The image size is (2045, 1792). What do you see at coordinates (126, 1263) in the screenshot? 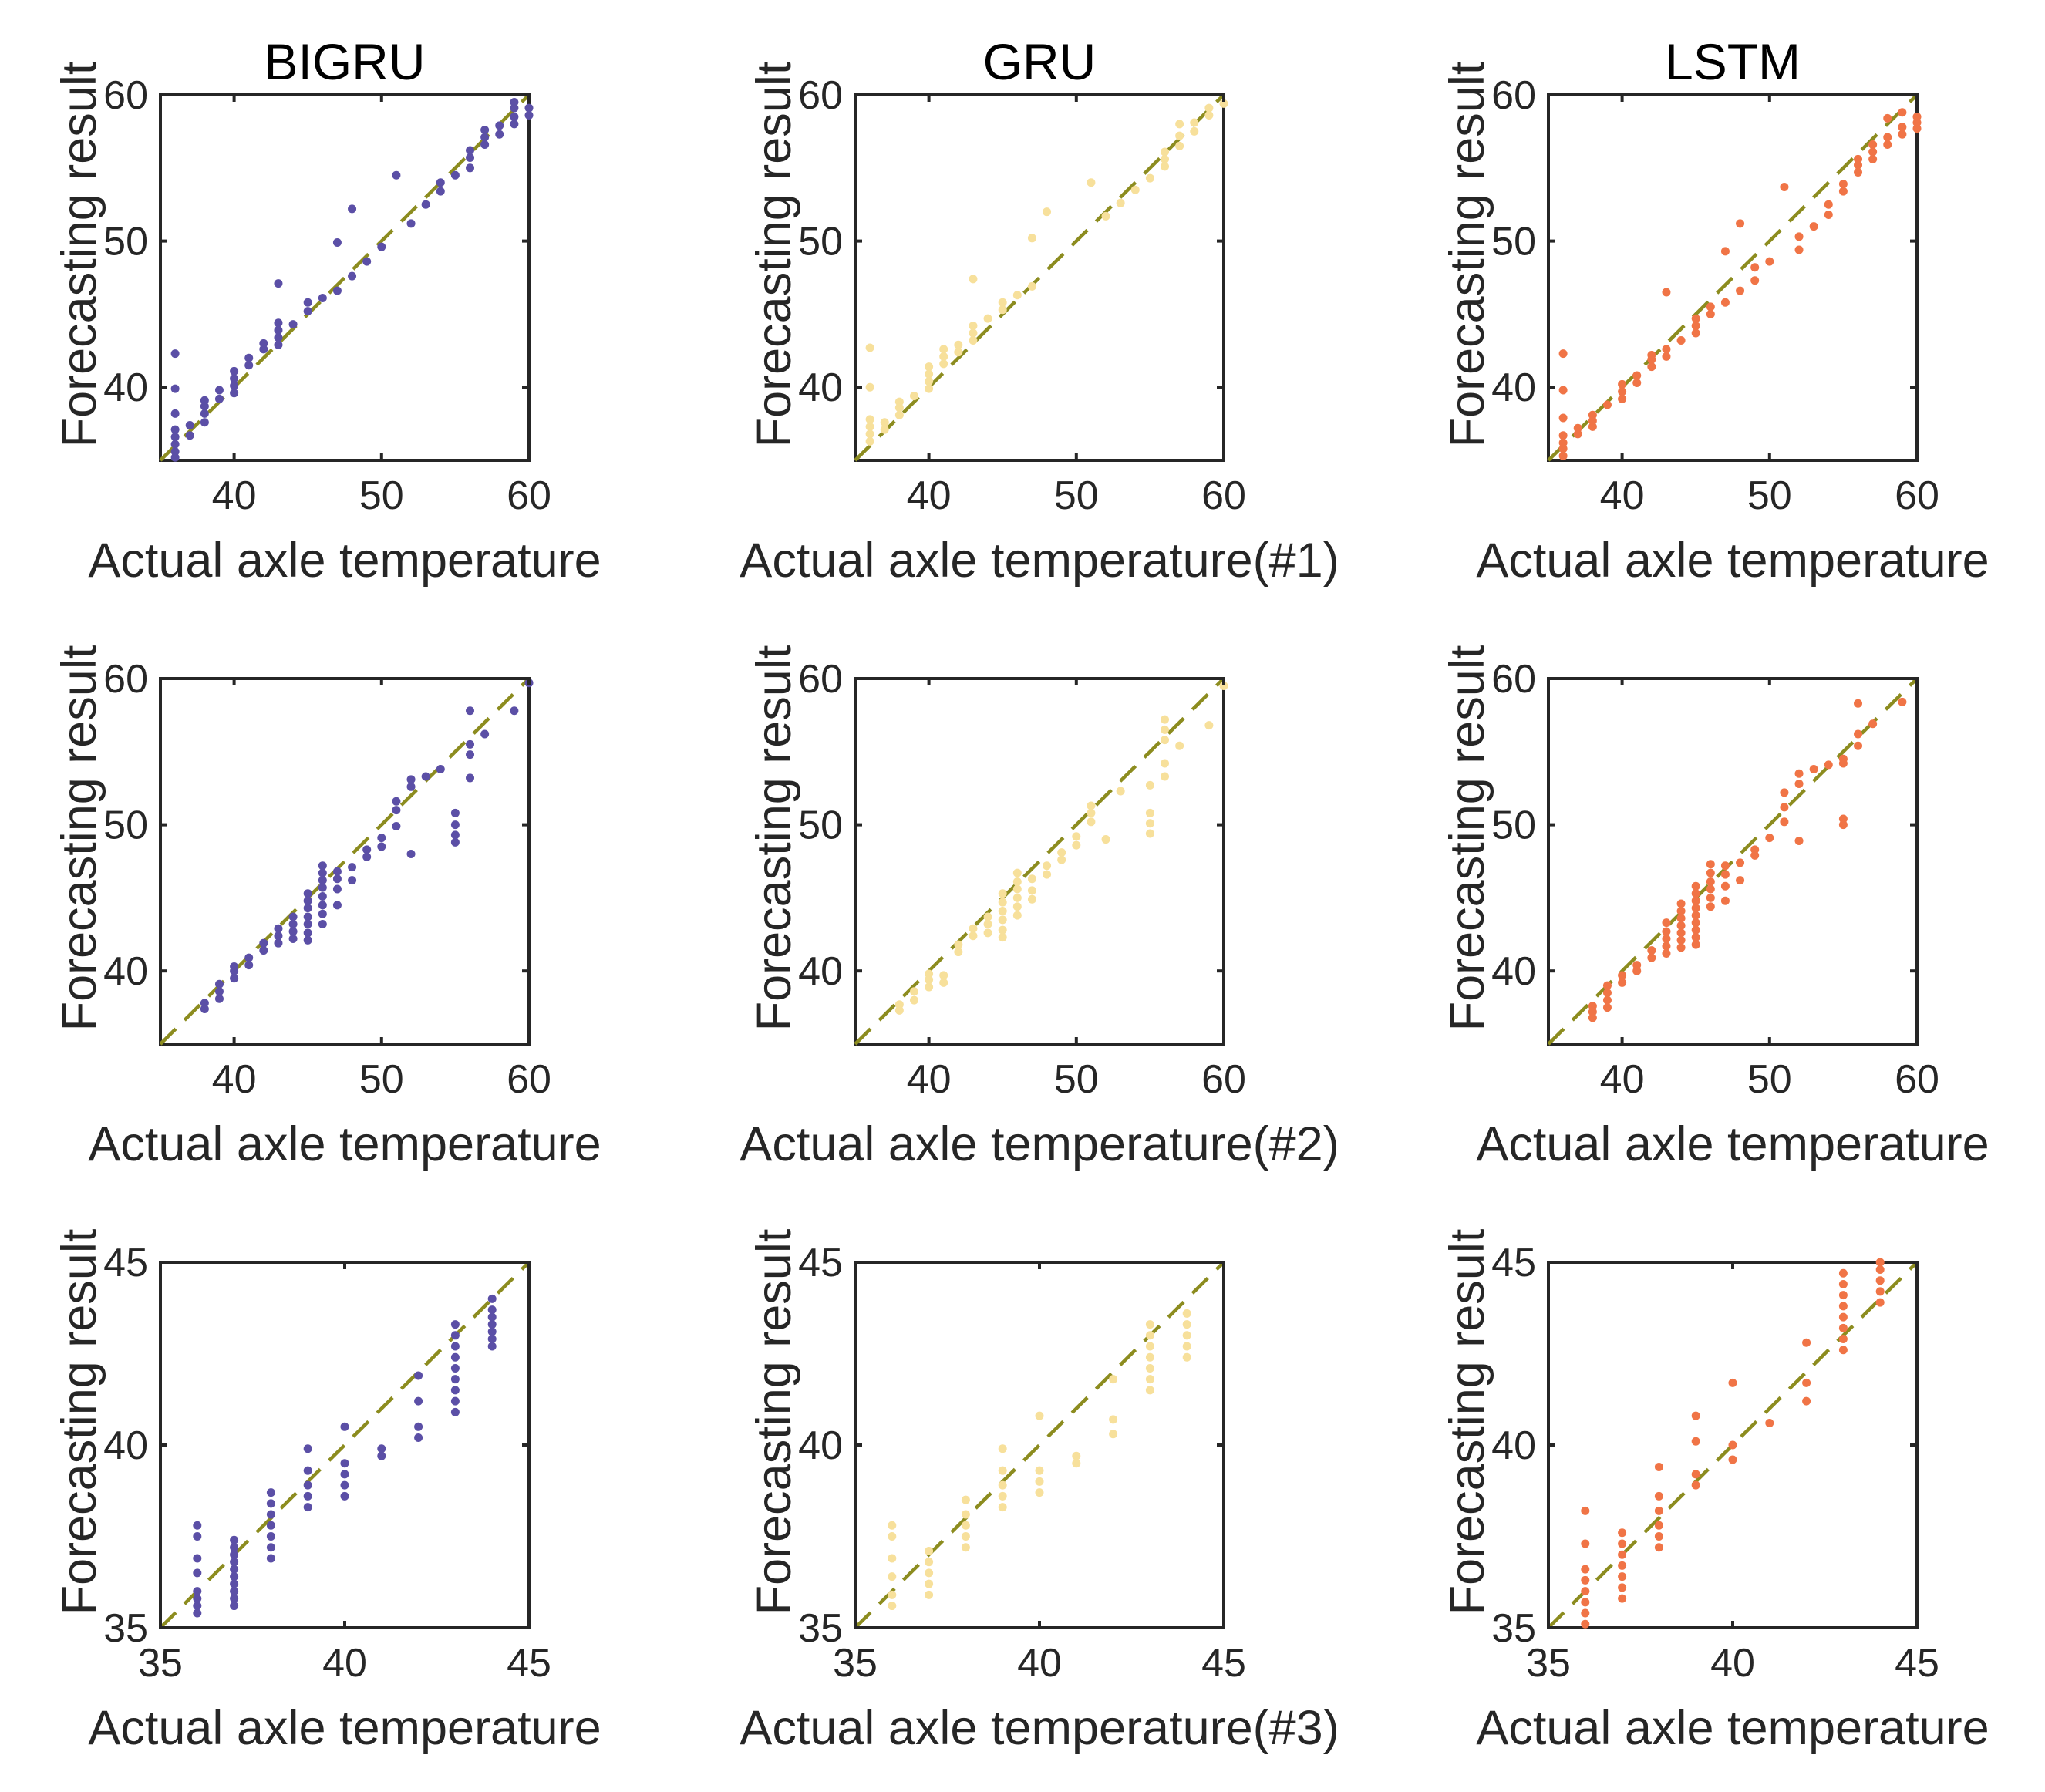
I see `y-tick-label: 45` at bounding box center [126, 1263].